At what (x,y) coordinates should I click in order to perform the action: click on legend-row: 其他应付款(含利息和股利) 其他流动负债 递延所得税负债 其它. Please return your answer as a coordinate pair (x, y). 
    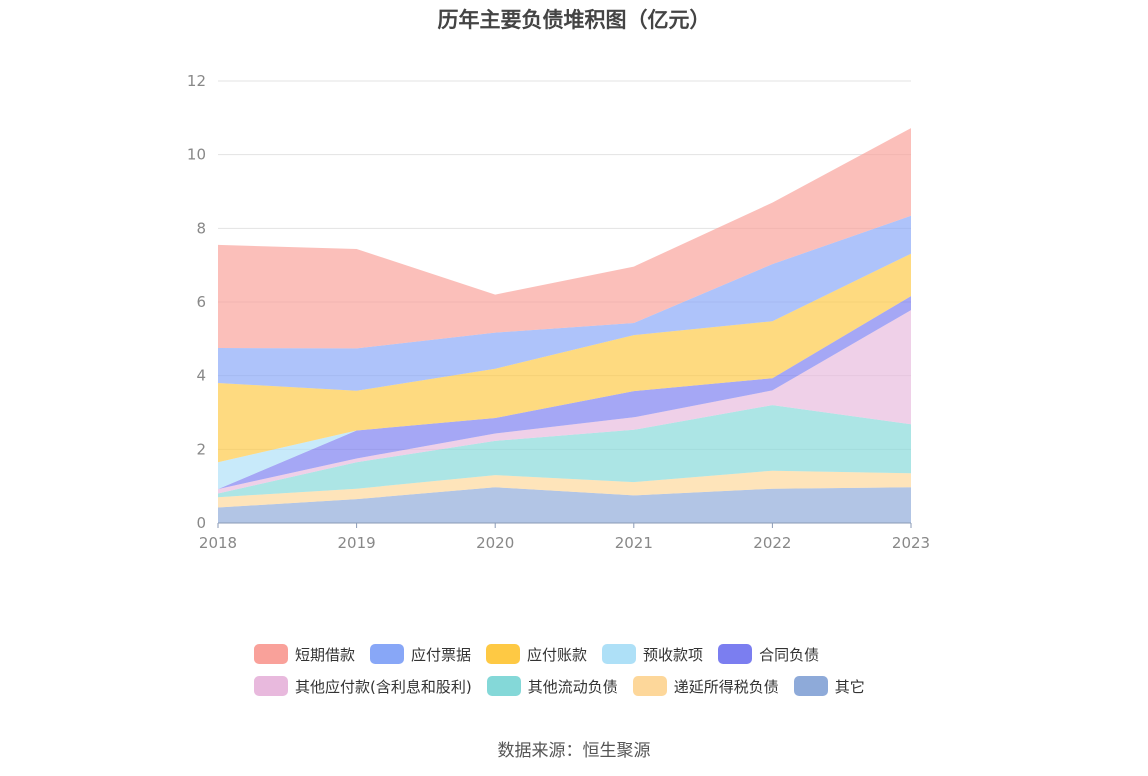
    Looking at the image, I should click on (584, 686).